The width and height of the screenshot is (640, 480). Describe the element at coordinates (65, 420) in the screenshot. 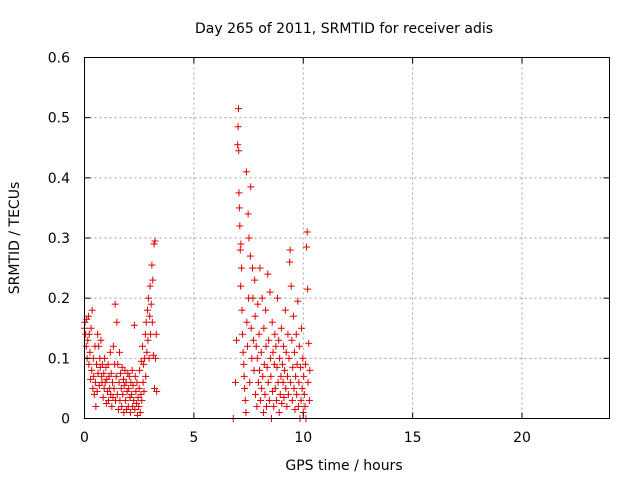

I see `y-tick-label: 0` at that location.